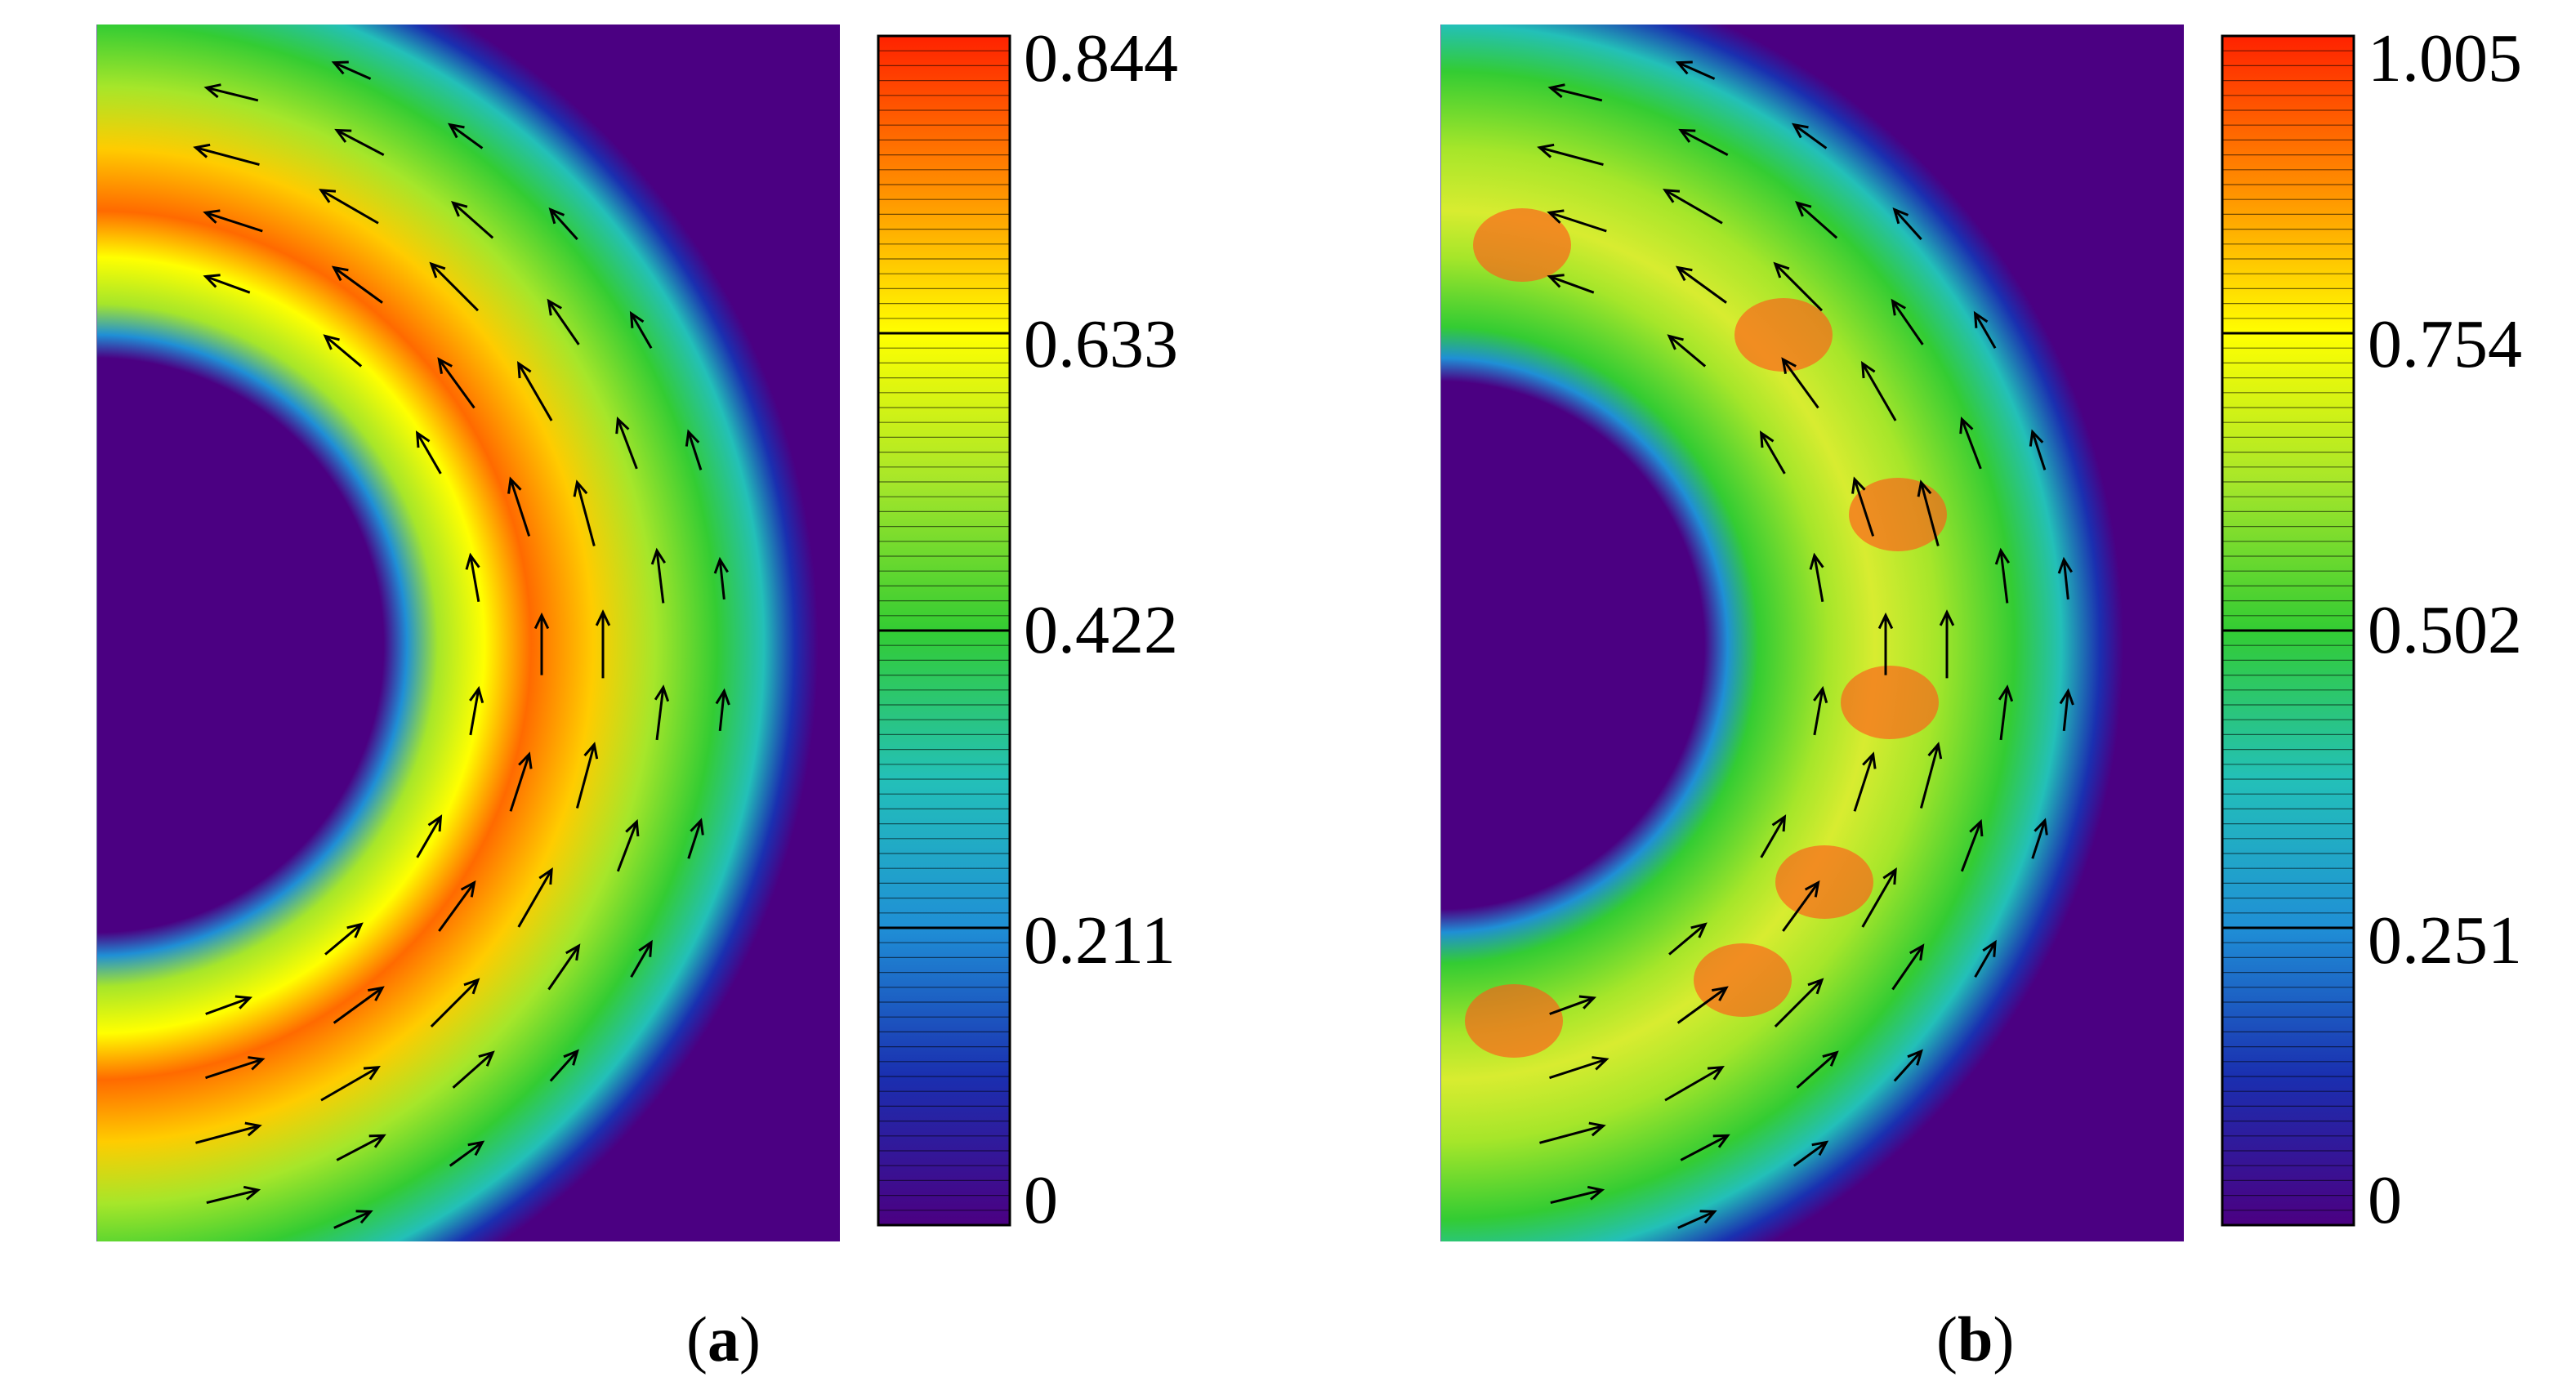 This screenshot has width=2576, height=1395. Describe the element at coordinates (944, 630) in the screenshot. I see `colorbar-svg-a` at that location.